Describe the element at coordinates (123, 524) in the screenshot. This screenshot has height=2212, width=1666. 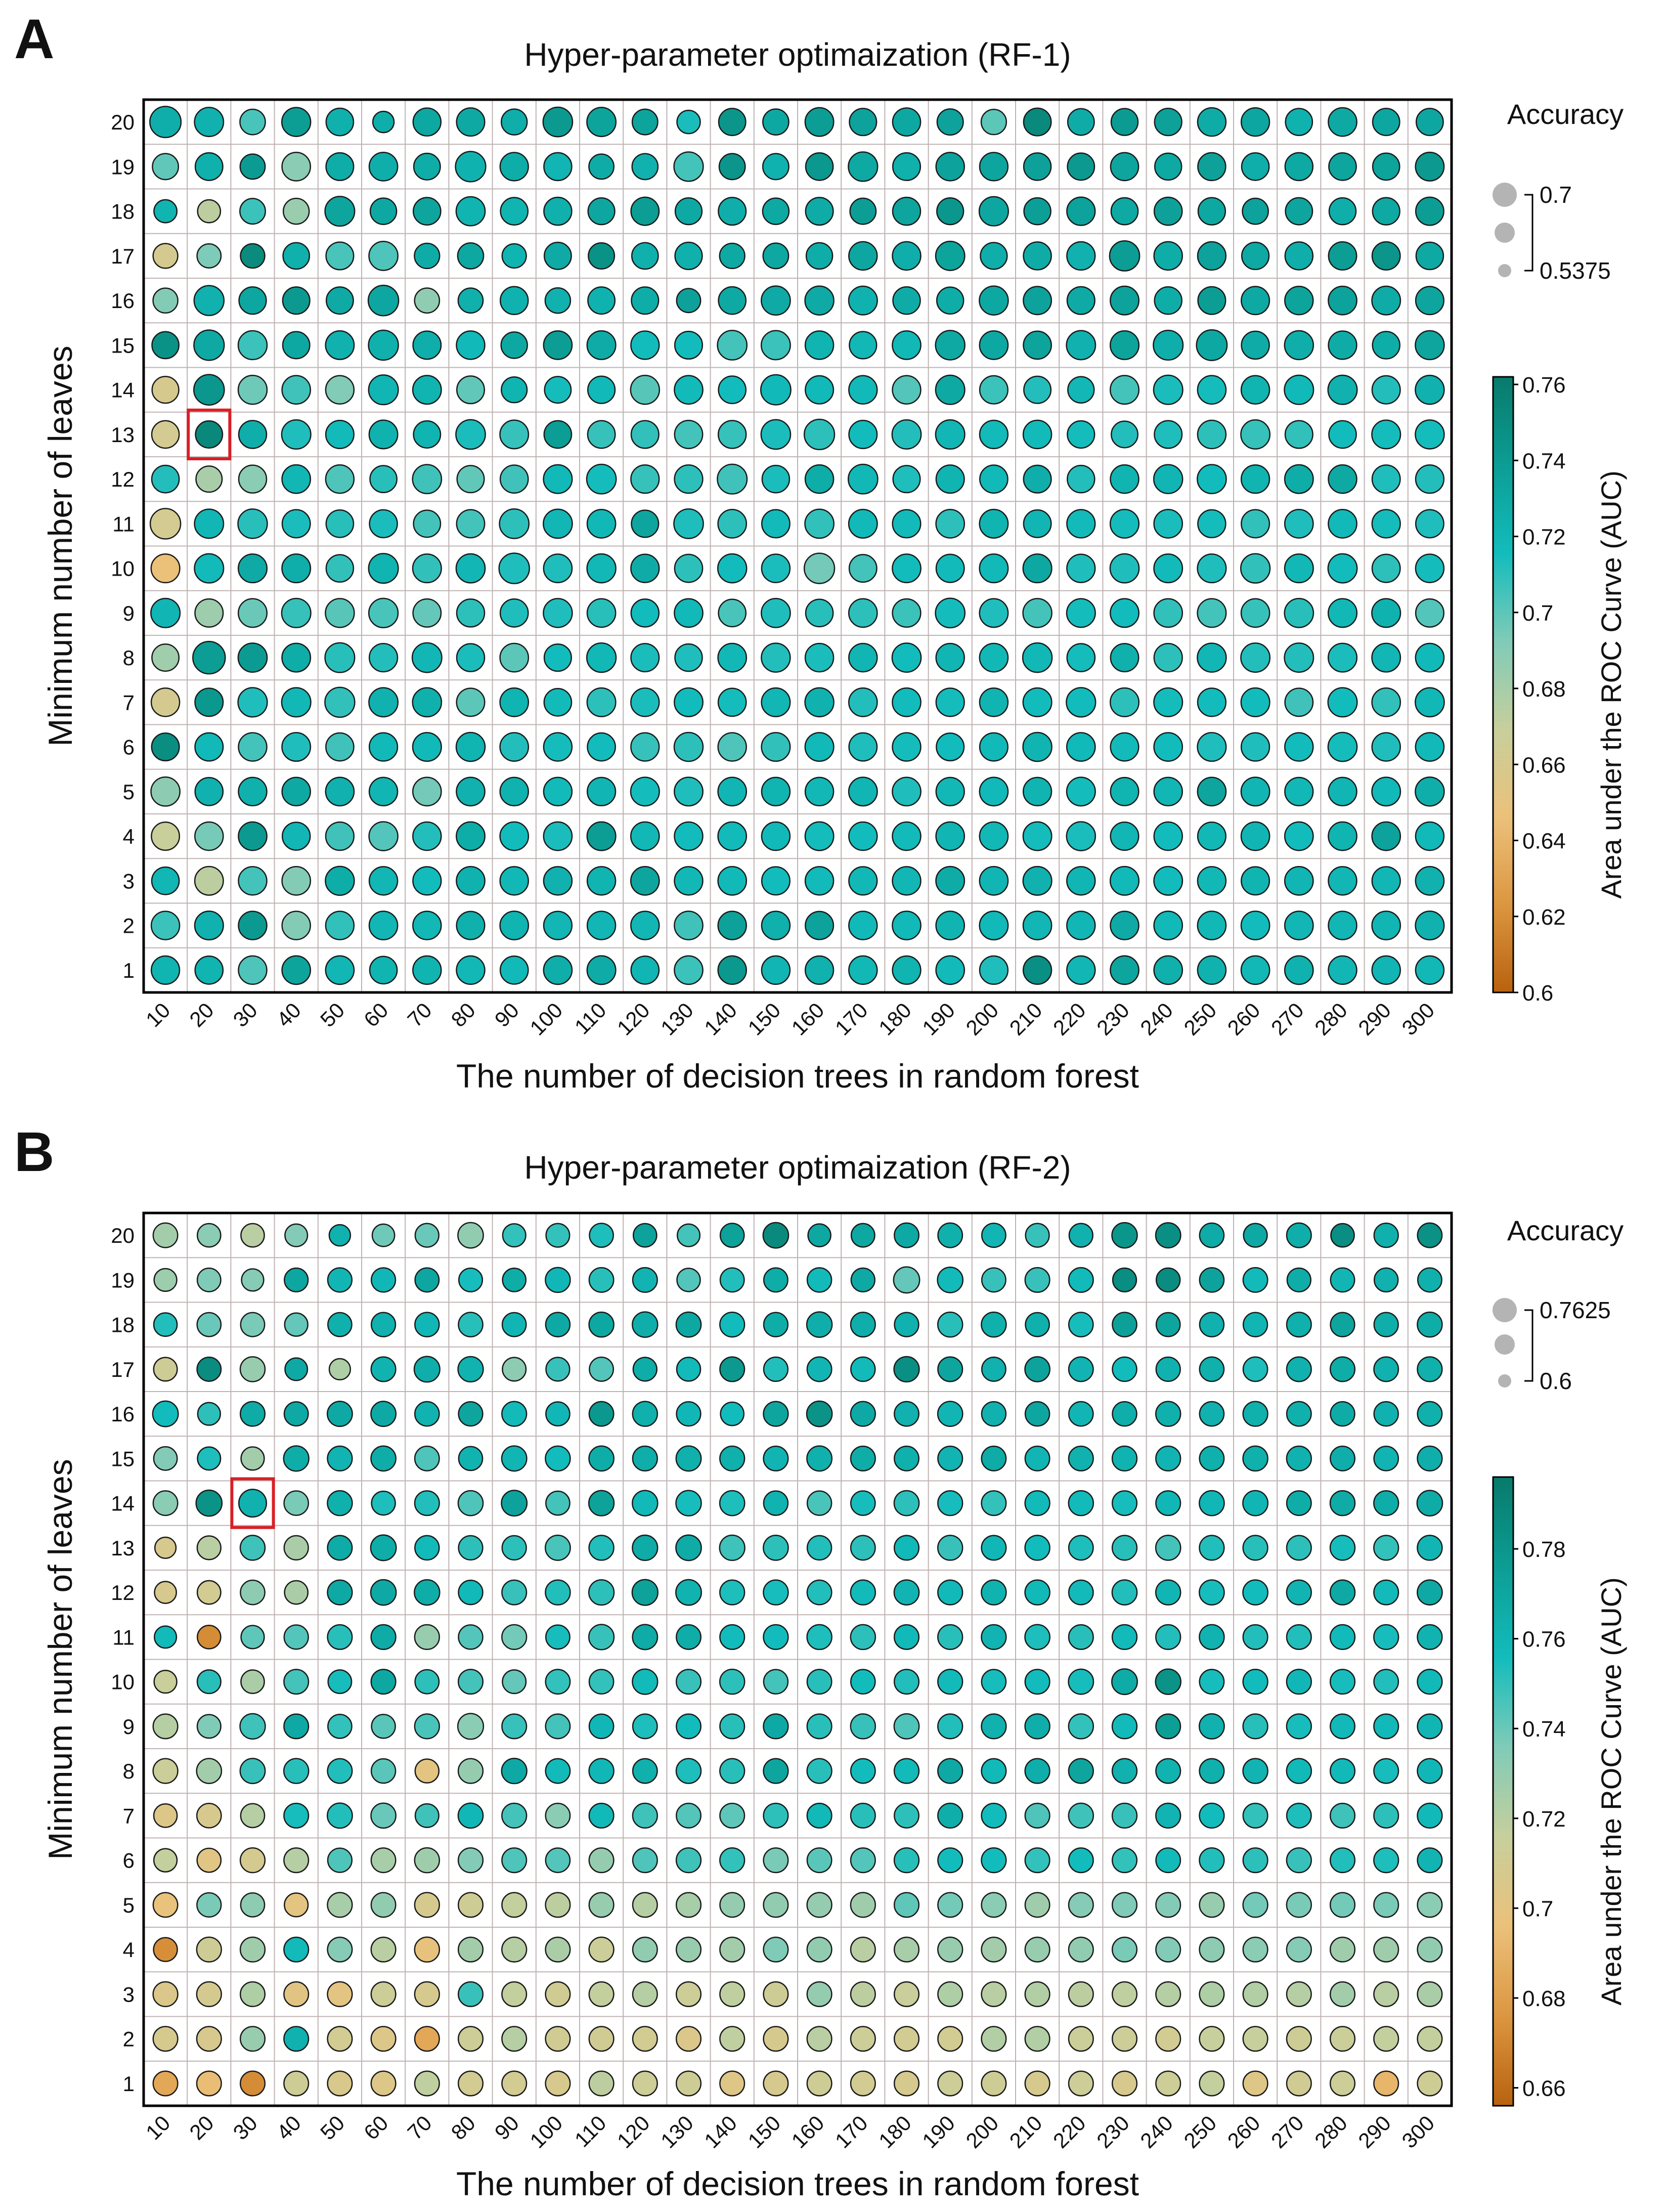
I see `y-tick-label: 11` at that location.